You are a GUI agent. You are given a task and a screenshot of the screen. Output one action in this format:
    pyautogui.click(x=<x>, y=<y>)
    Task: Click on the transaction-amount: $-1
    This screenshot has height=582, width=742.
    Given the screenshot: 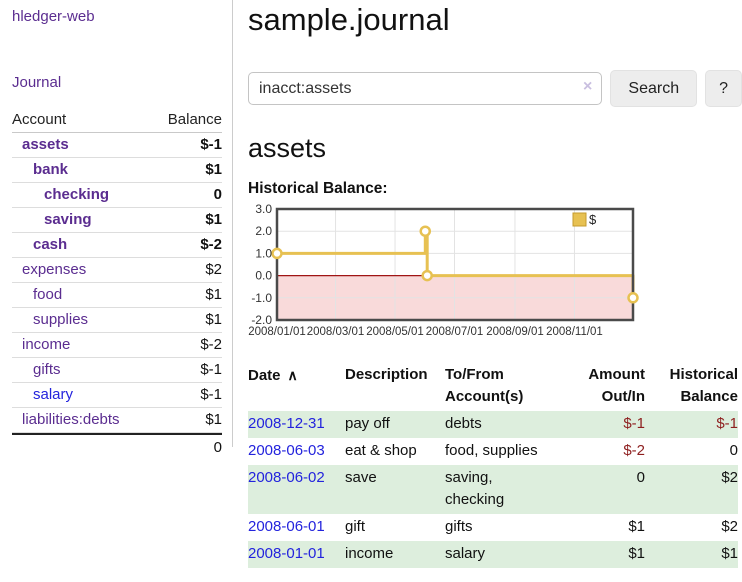 What is the action you would take?
    pyautogui.click(x=597, y=424)
    